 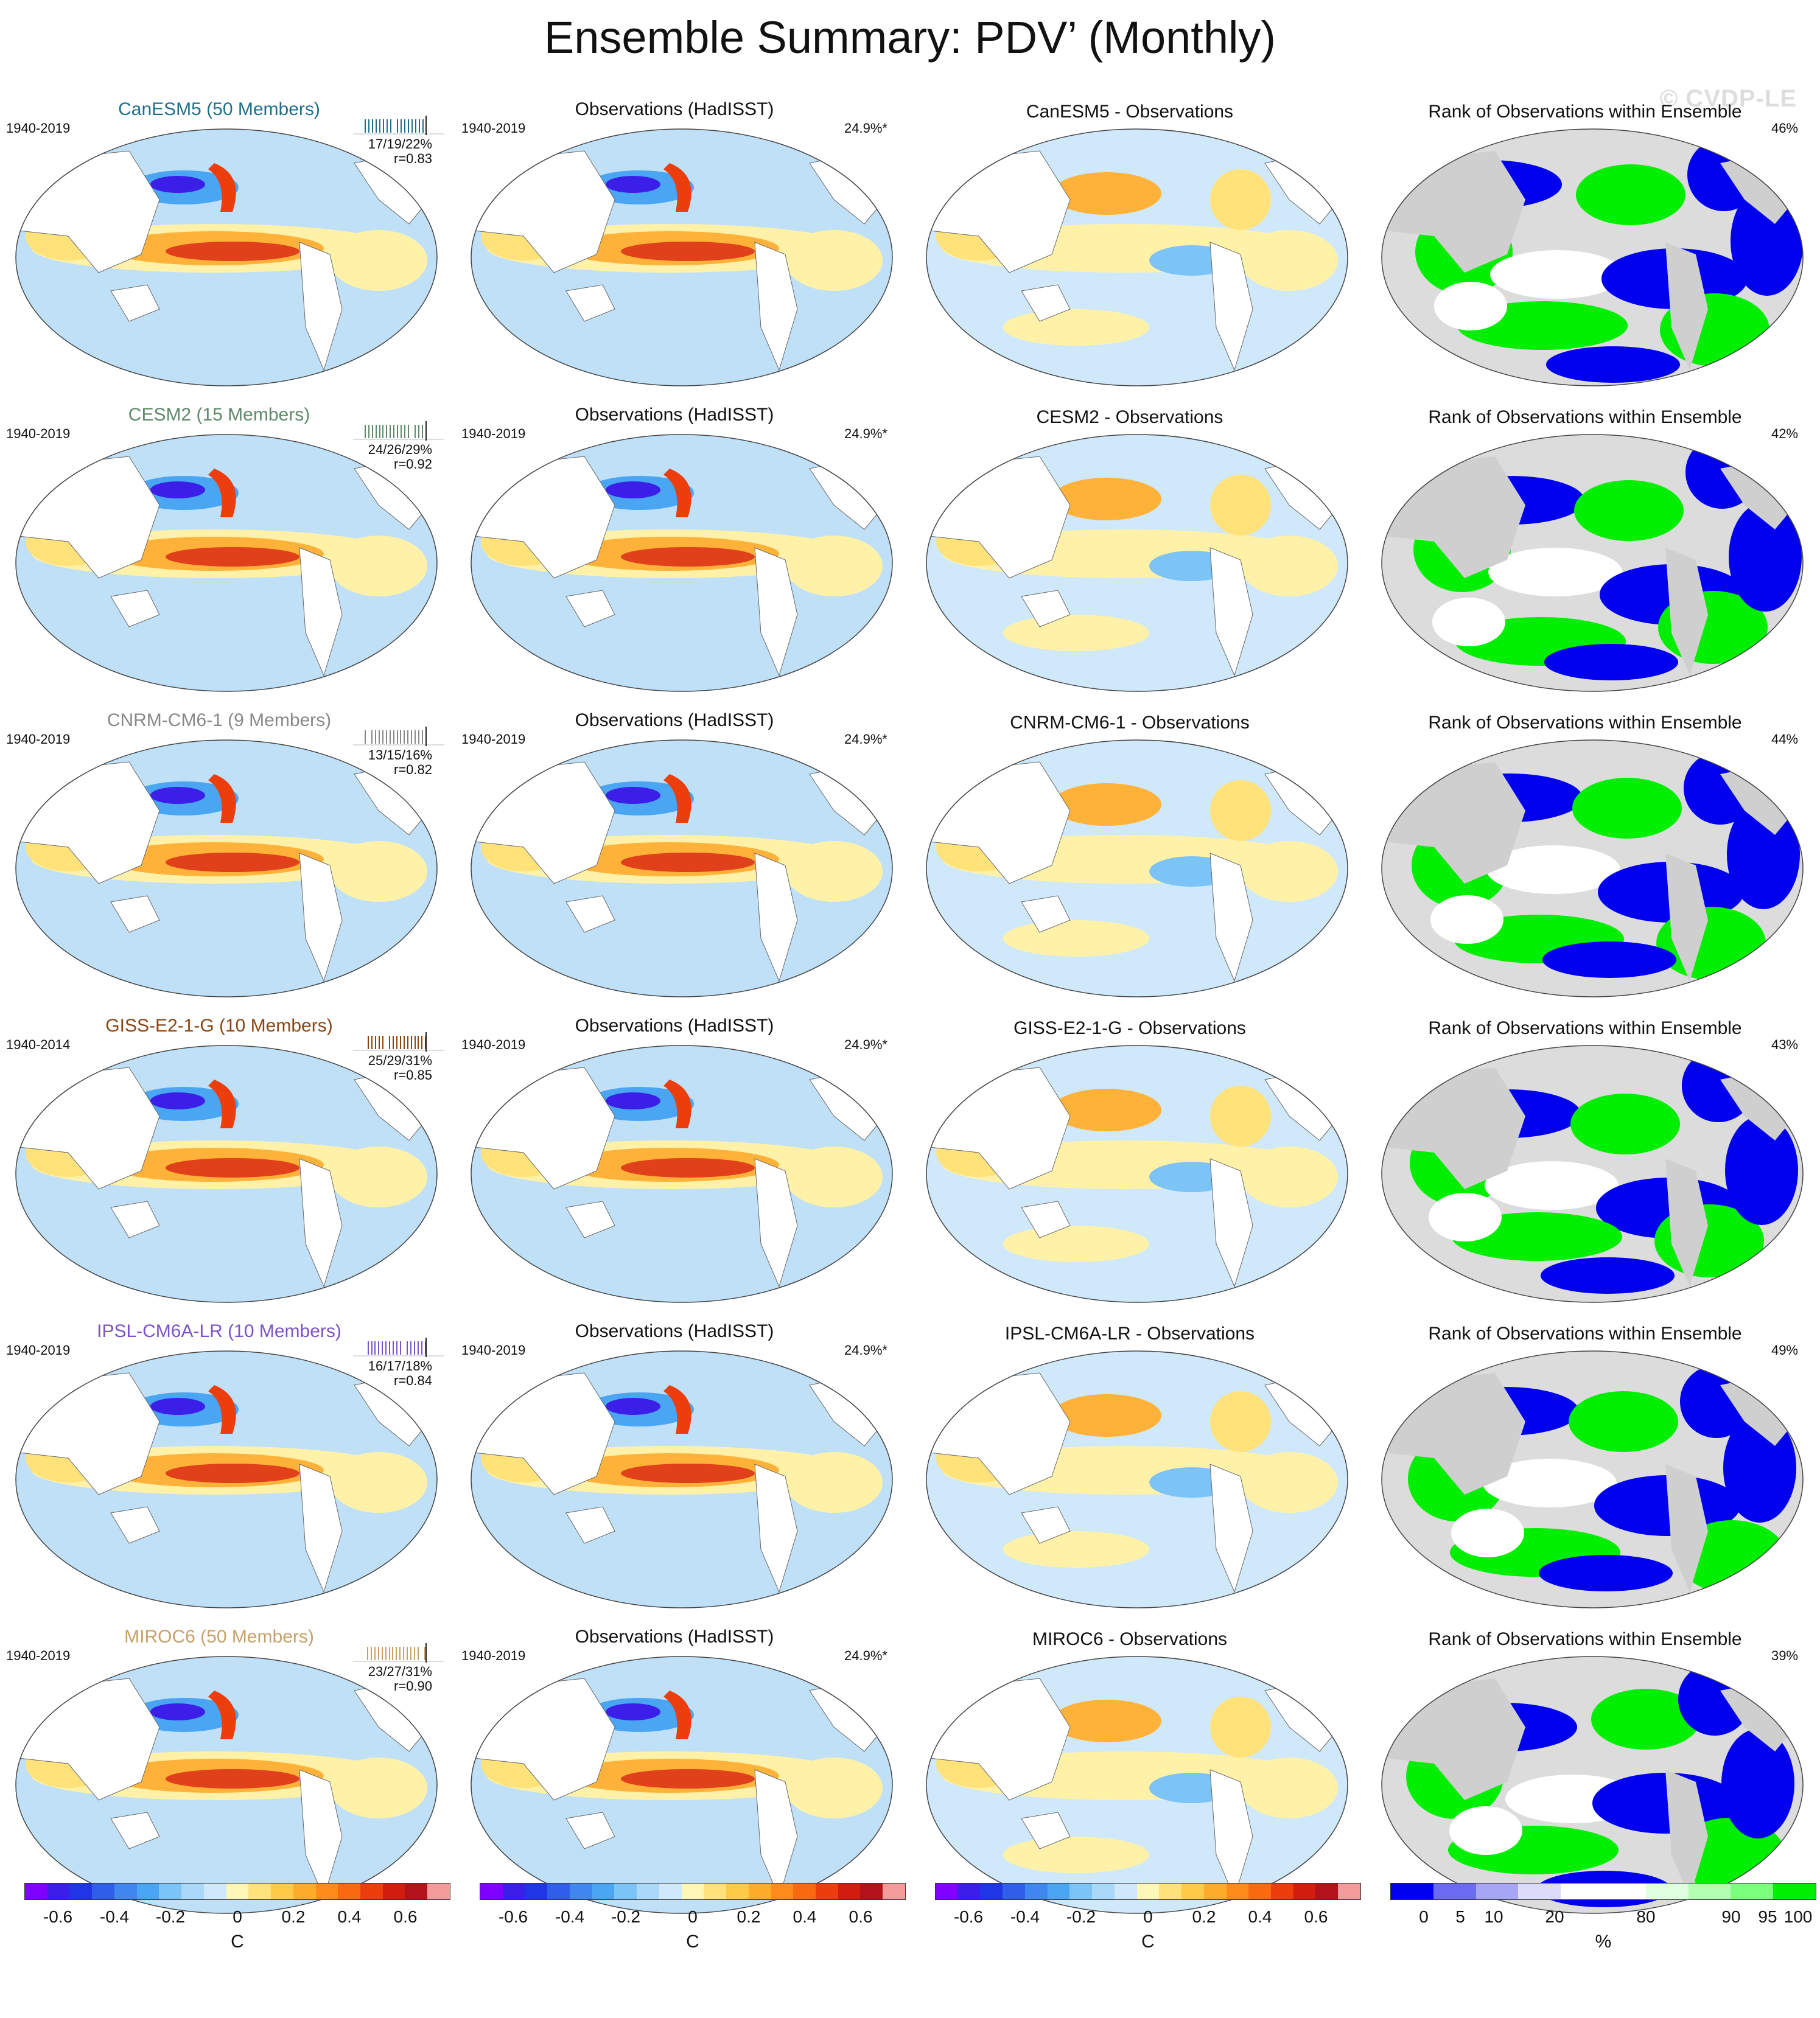 What do you see at coordinates (686, 1471) in the screenshot?
I see `panel-obs-4: Observations (HadISST) 1940-2019 24.9%*` at bounding box center [686, 1471].